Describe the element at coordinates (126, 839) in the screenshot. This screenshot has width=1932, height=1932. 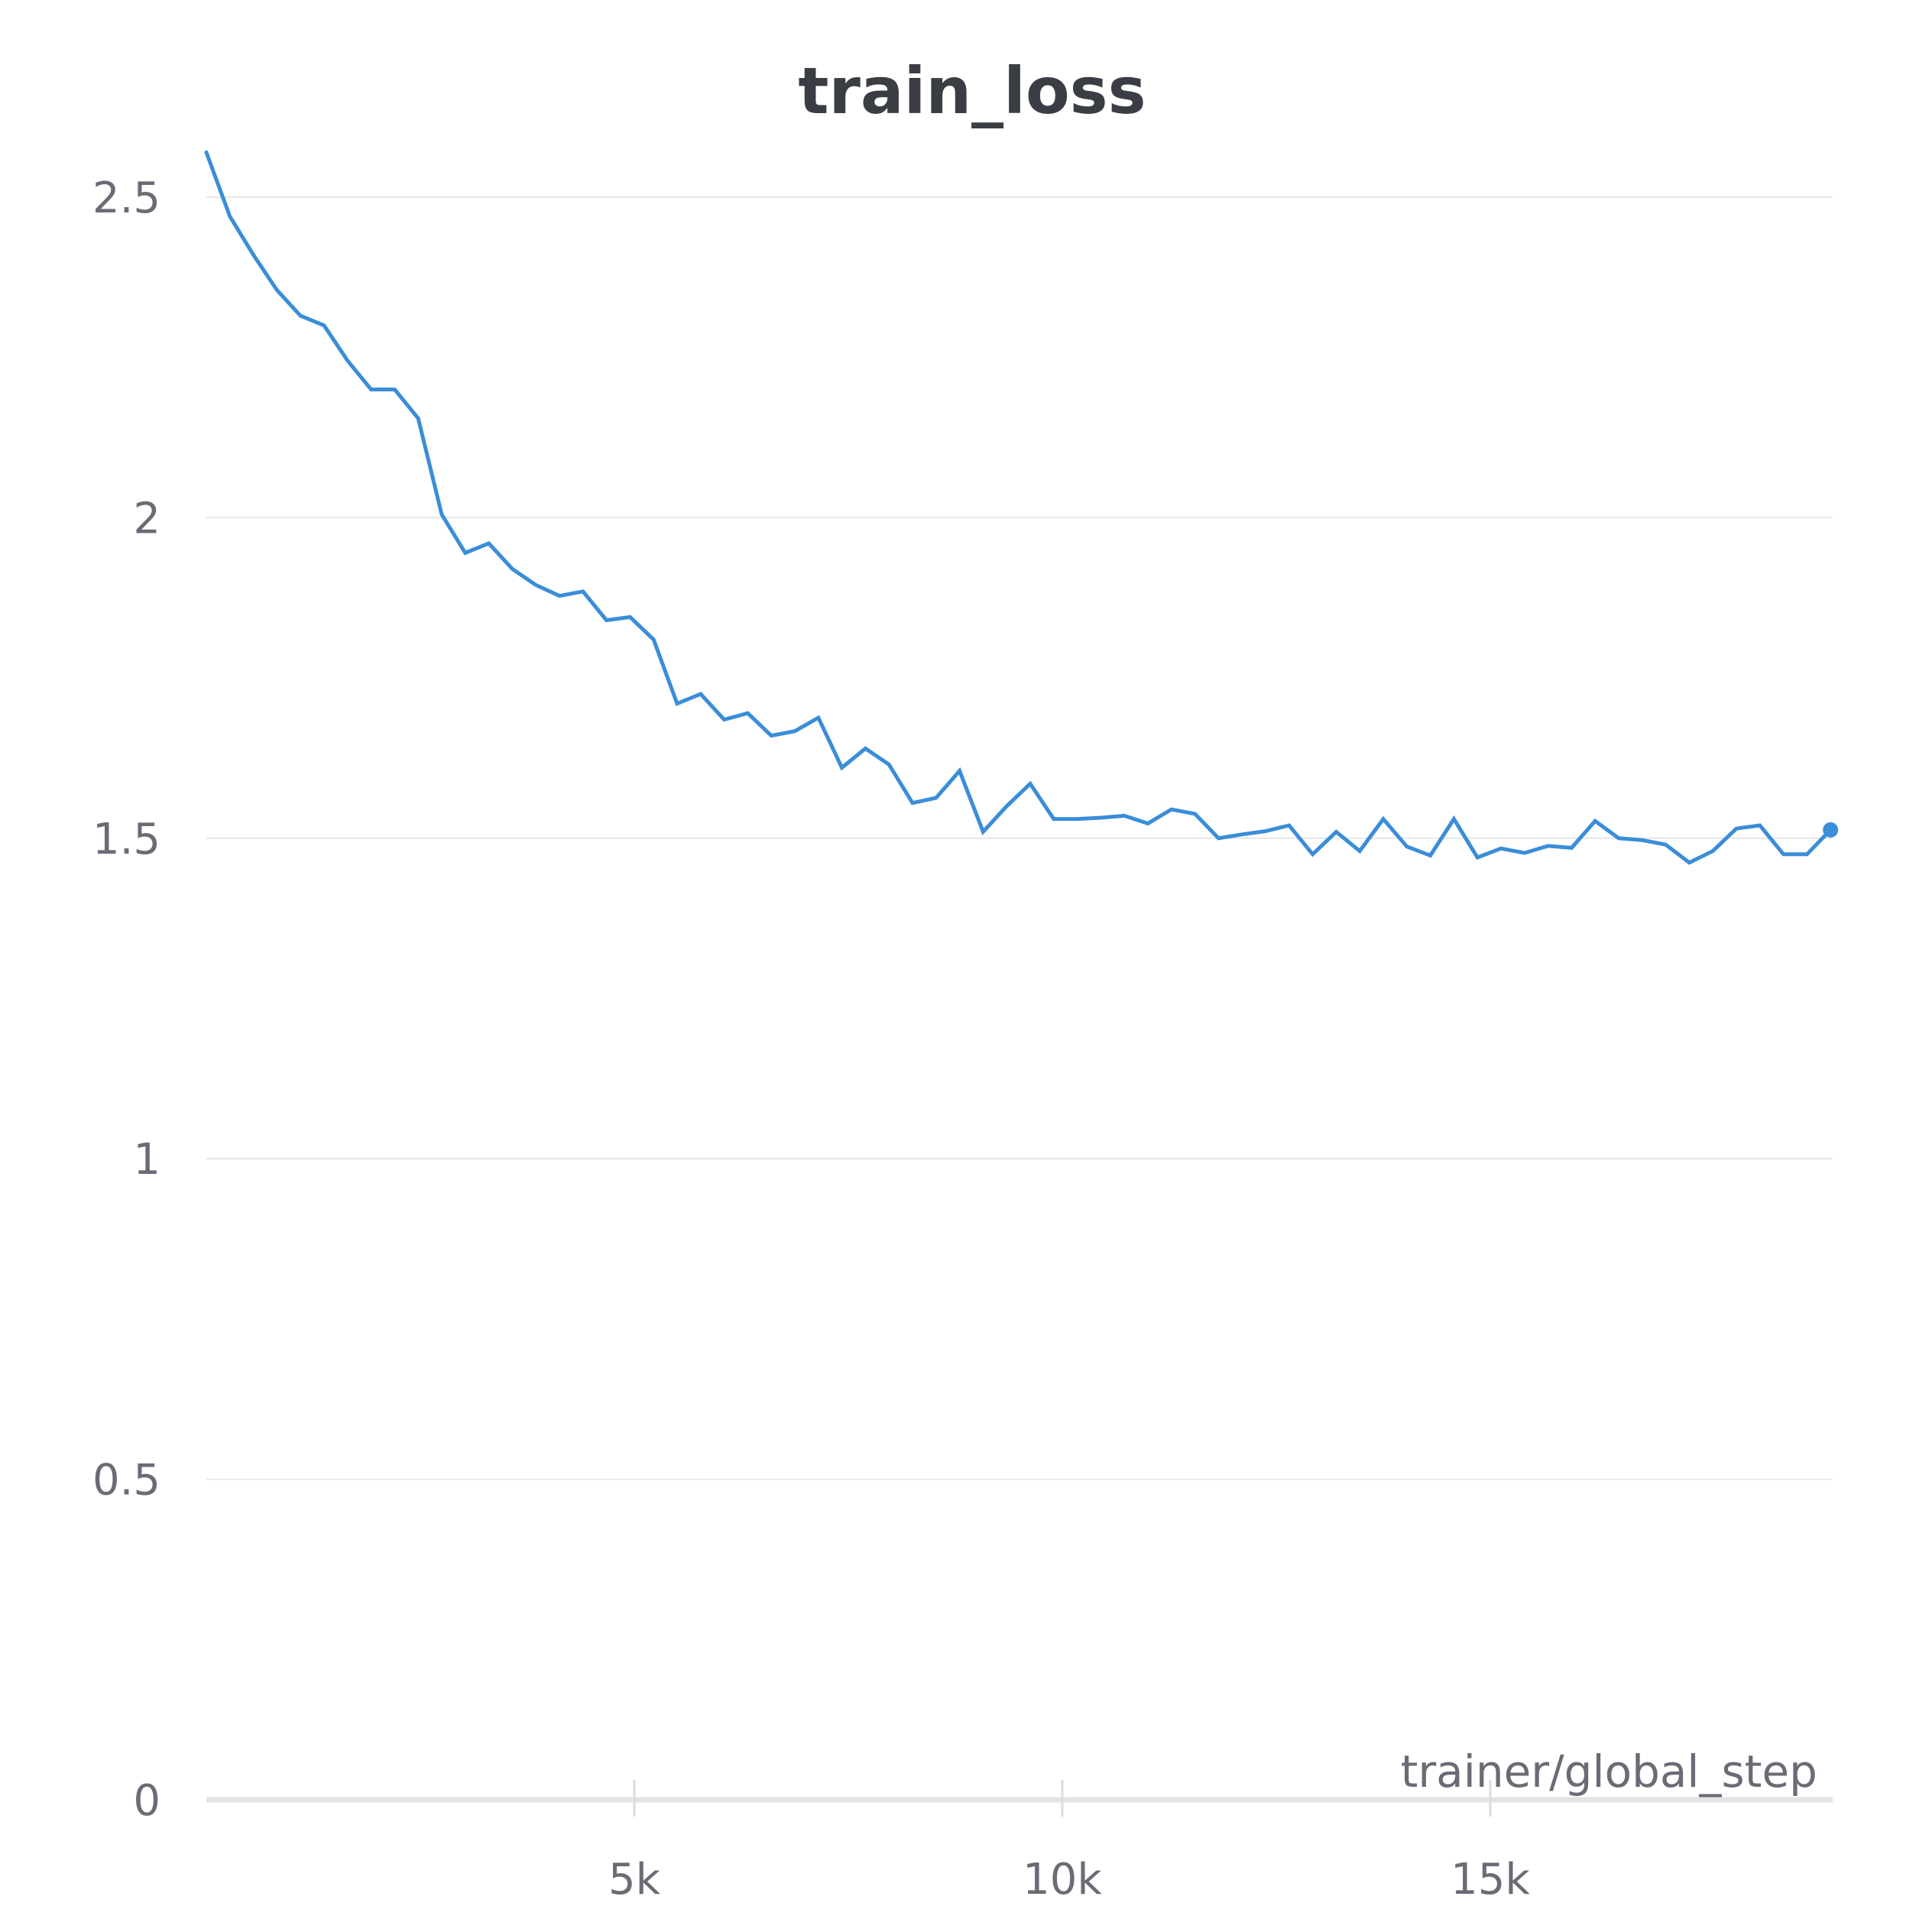
I see `y-tick-label: 1.5` at that location.